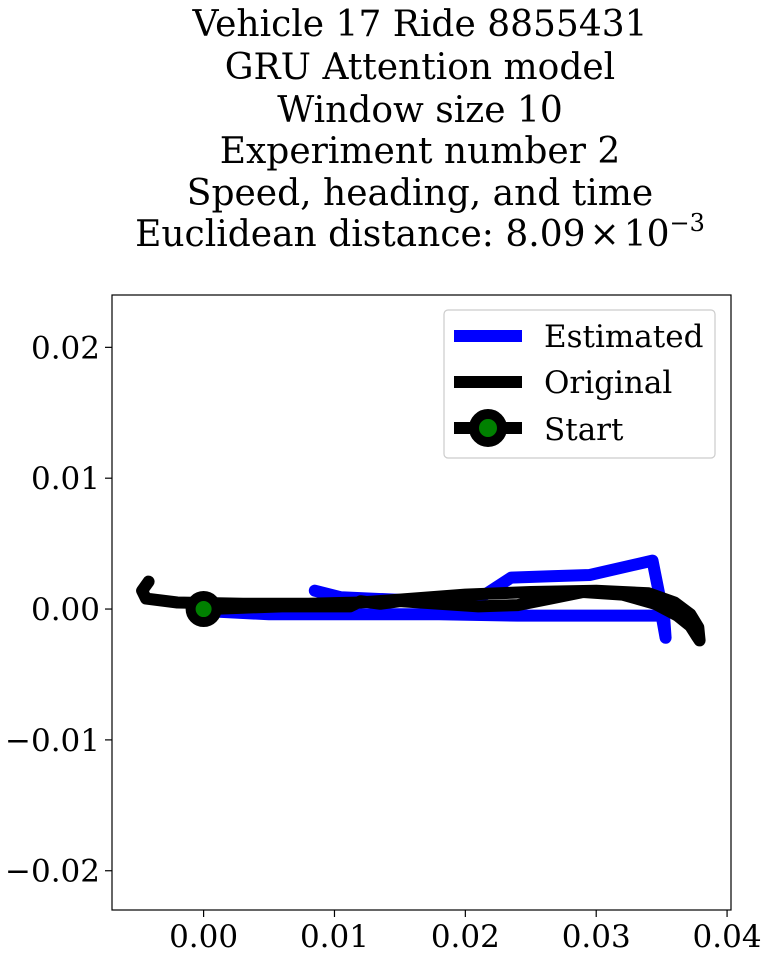  What do you see at coordinates (687, 223) in the screenshot?
I see `title-metric-exponent: −3` at bounding box center [687, 223].